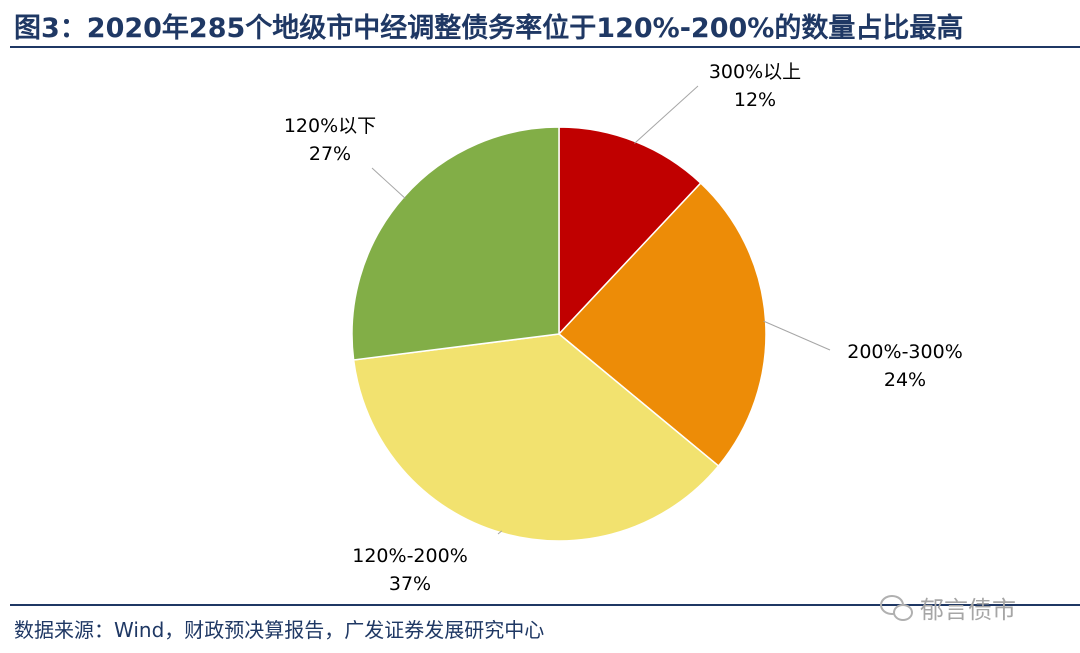 The height and width of the screenshot is (653, 1080). Describe the element at coordinates (545, 47) in the screenshot. I see `title-divider` at that location.